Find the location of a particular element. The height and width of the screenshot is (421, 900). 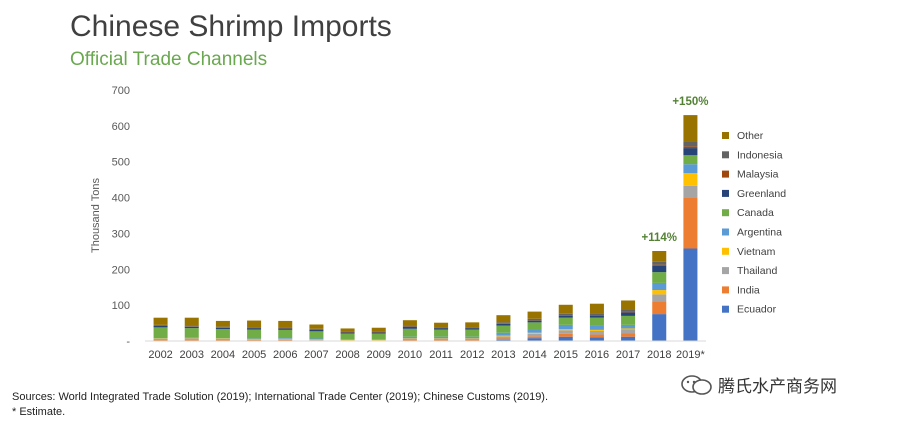

y-tick-label: 400 is located at coordinates (121, 199).